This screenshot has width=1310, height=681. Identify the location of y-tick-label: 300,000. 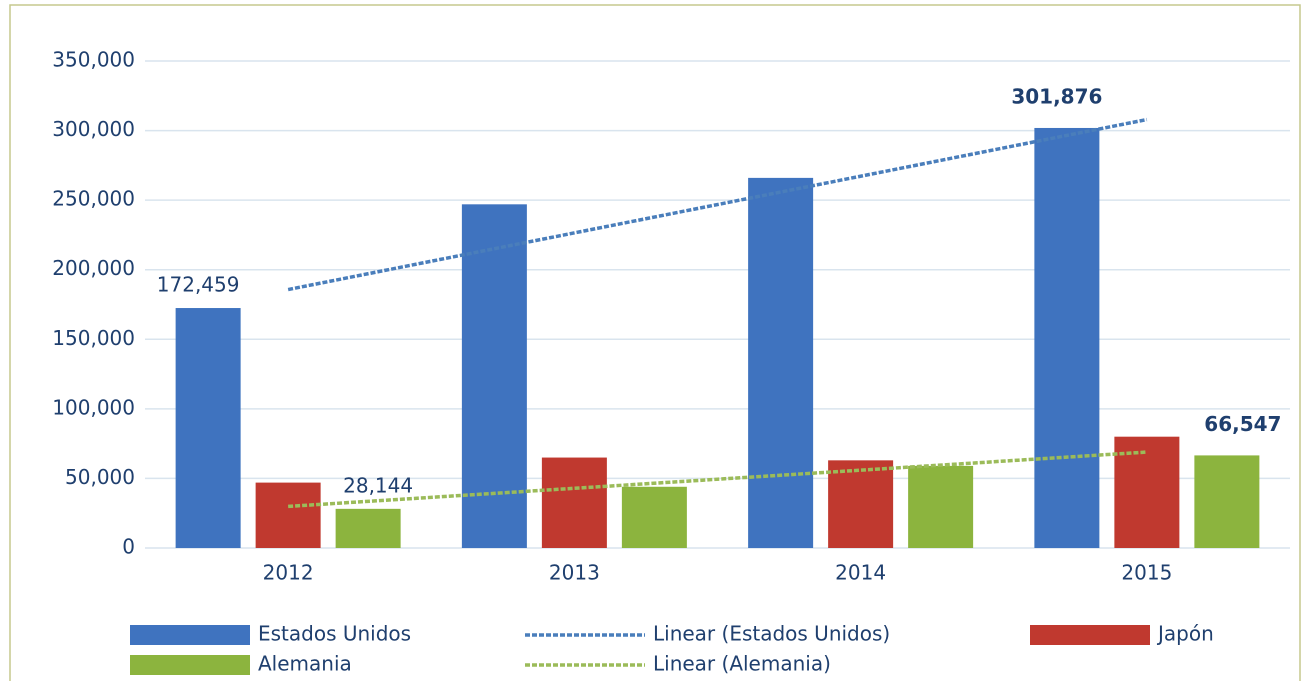
(93, 129).